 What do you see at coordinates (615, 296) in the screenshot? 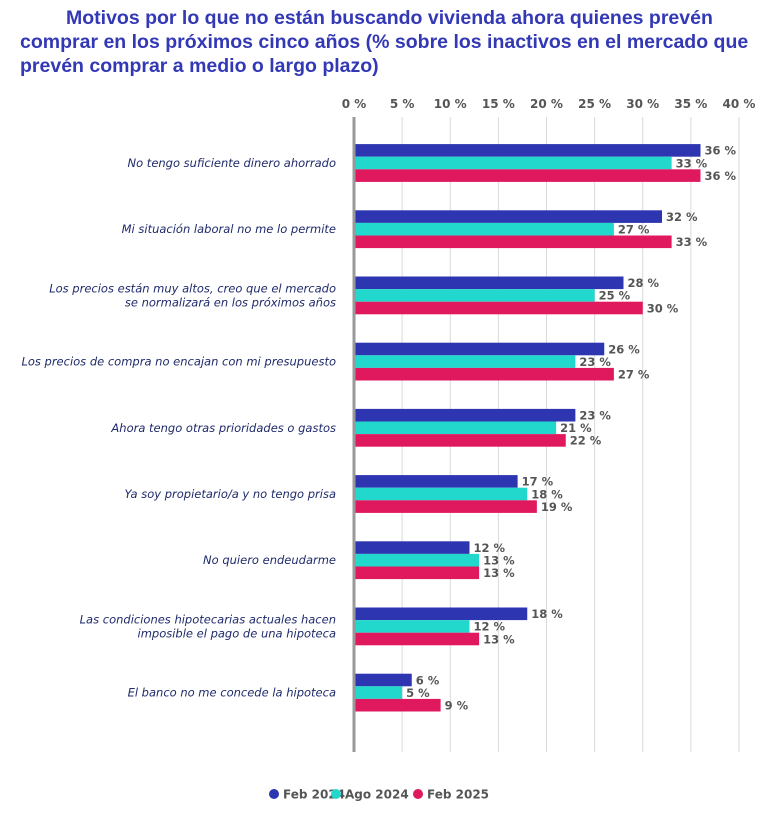
I see `data-label: 25 %` at bounding box center [615, 296].